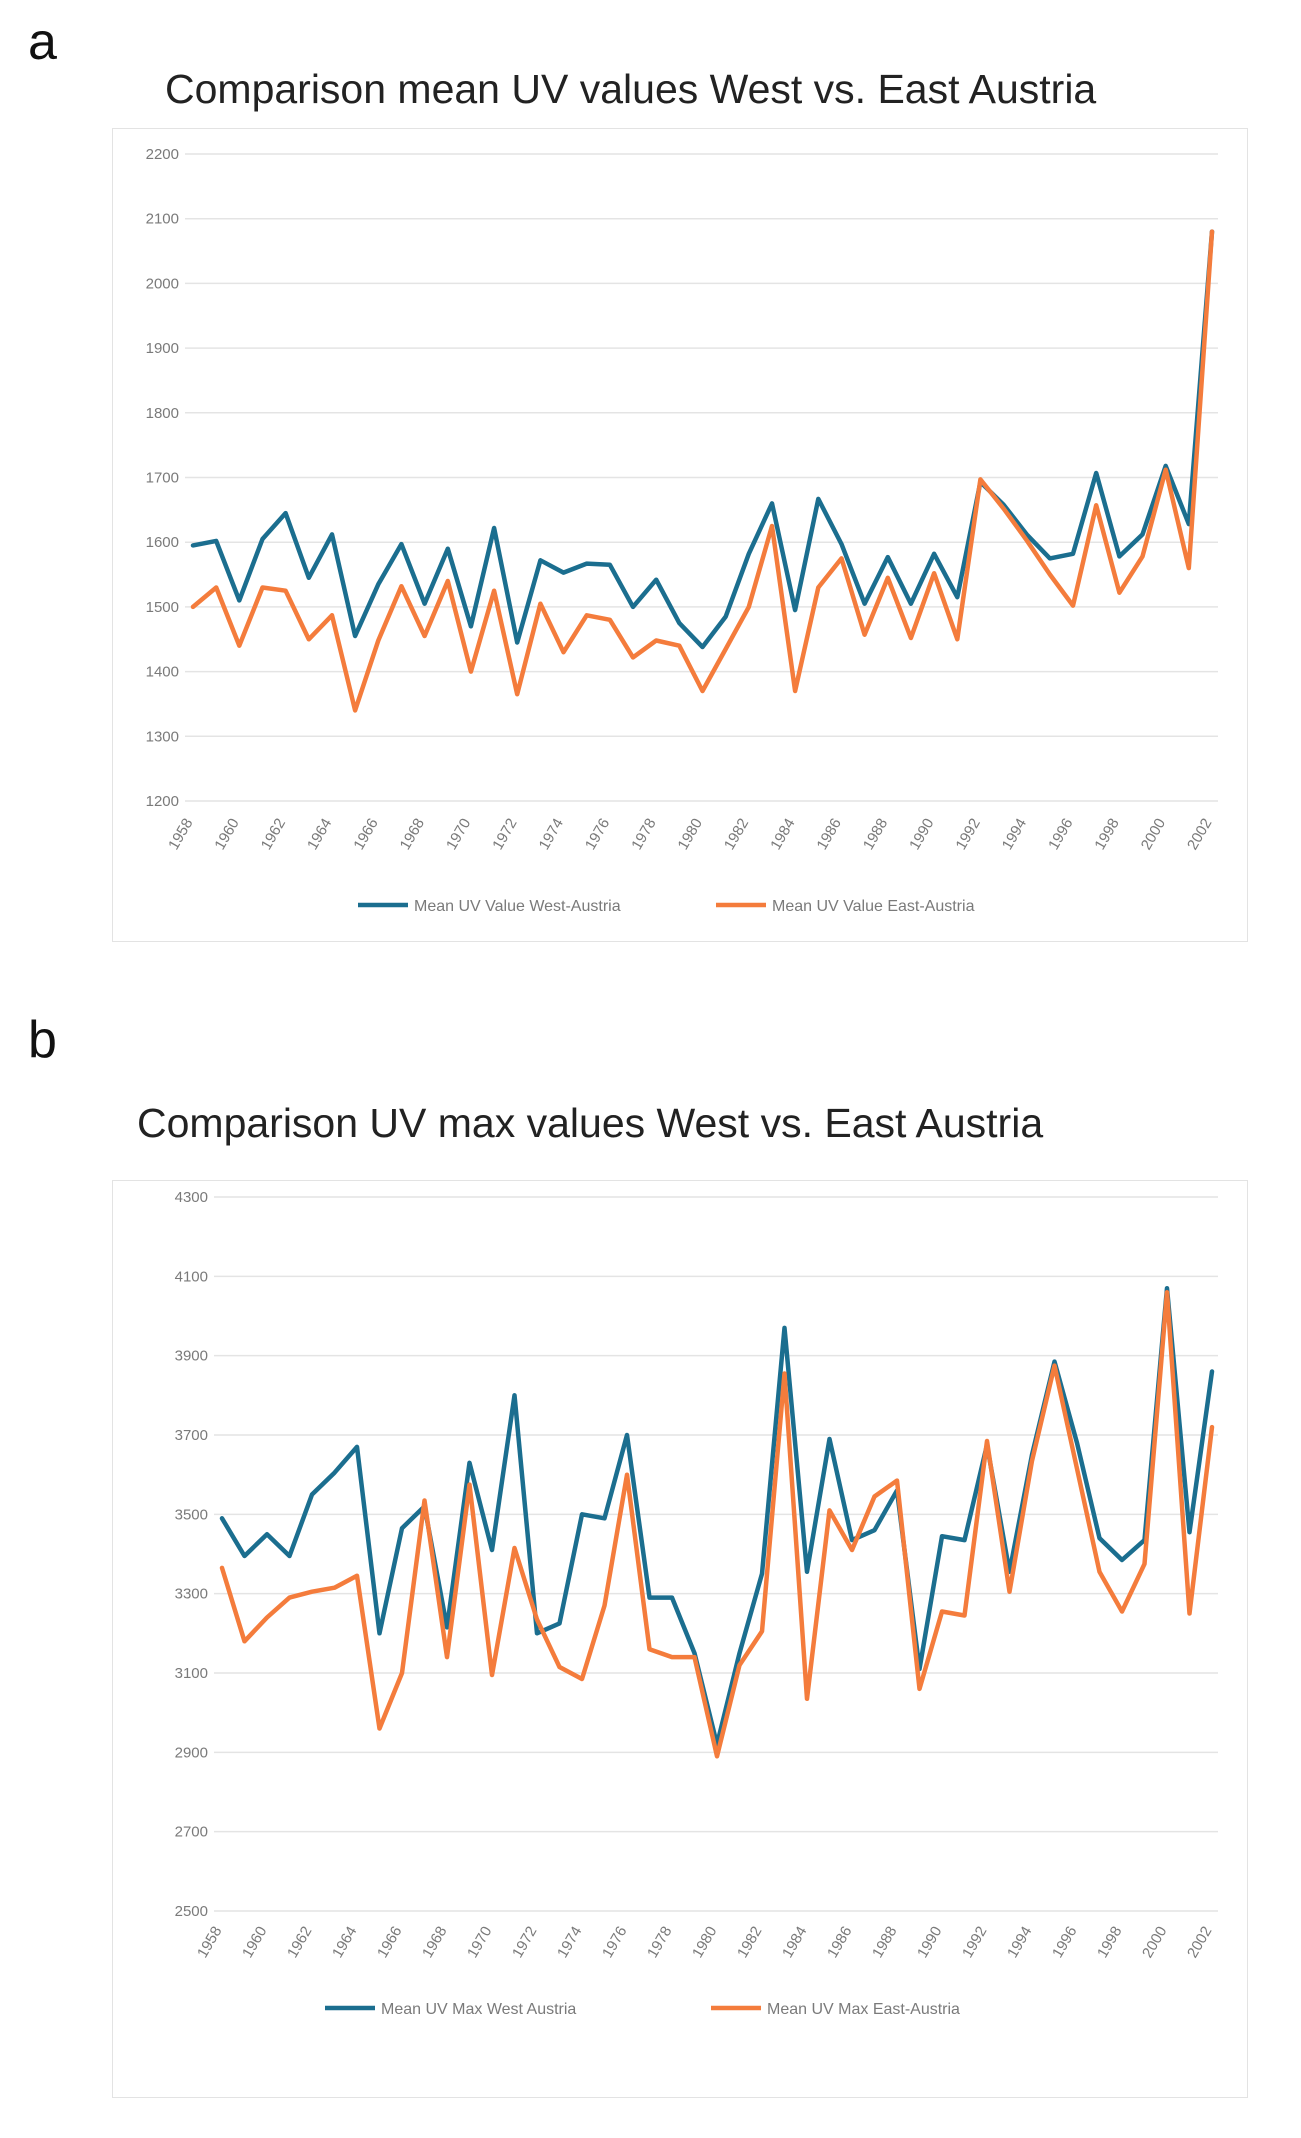 The height and width of the screenshot is (2138, 1301). I want to click on x-tick-label: 1974, so click(569, 1942).